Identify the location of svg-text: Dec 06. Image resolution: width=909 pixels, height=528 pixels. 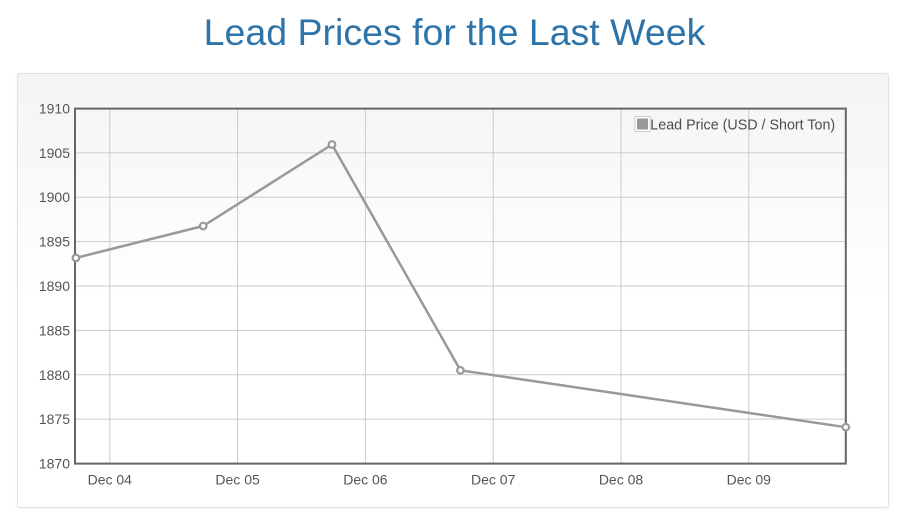
(365, 480).